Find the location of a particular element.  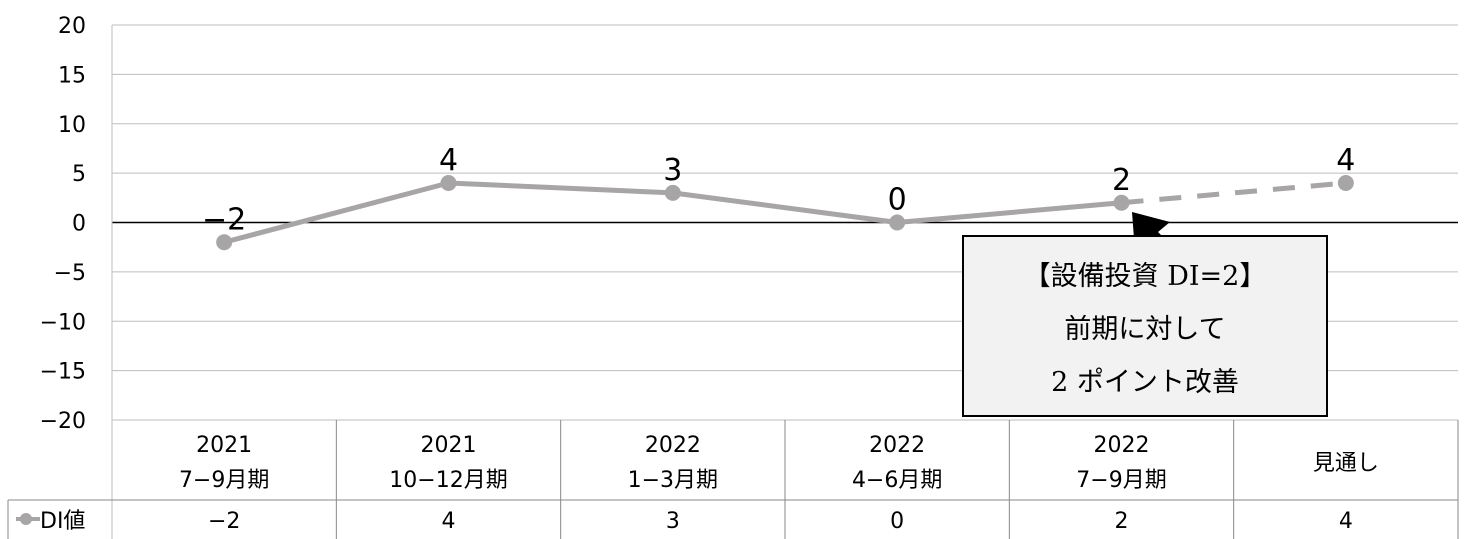

category-label-line-2: 1−3月期 is located at coordinates (673, 480).